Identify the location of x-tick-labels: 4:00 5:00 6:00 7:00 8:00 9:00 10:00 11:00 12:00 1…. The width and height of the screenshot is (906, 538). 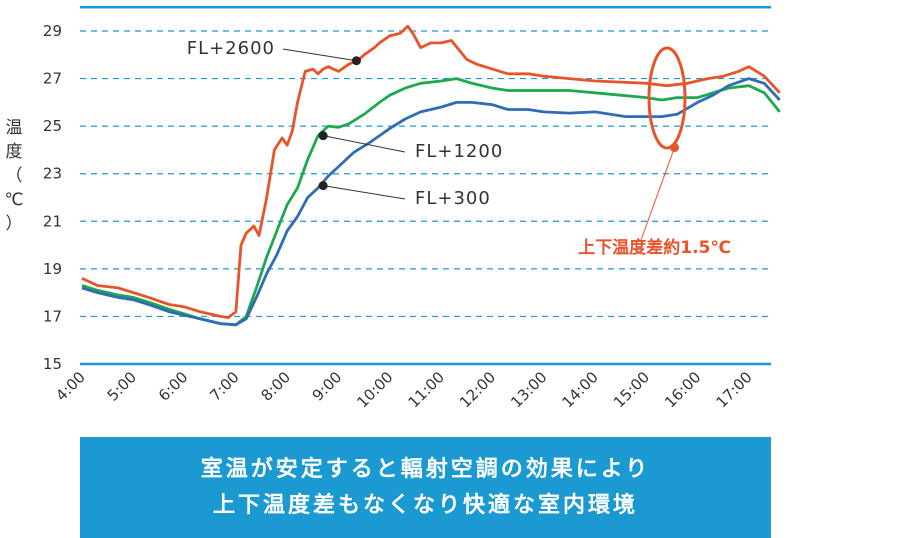
(403, 389).